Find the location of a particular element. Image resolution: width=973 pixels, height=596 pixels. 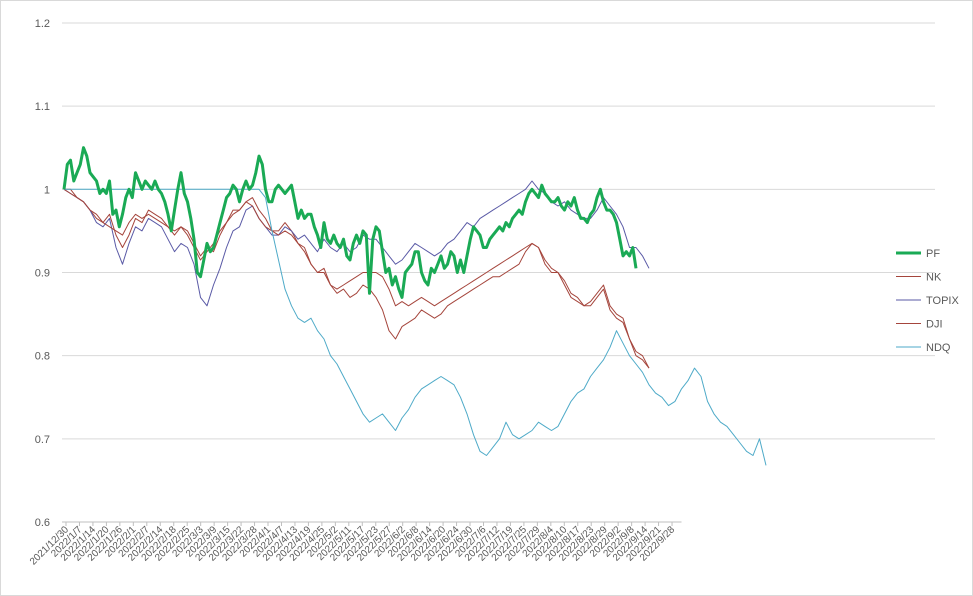

y-tick-label: 1.2 is located at coordinates (42, 24).